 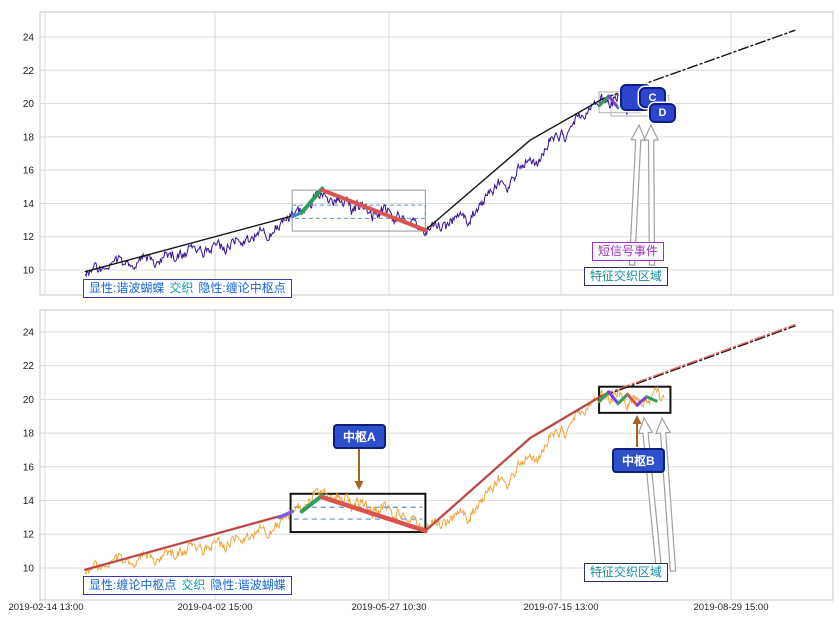 I want to click on feature-zone-label-top: 特征交织区域, so click(x=626, y=276).